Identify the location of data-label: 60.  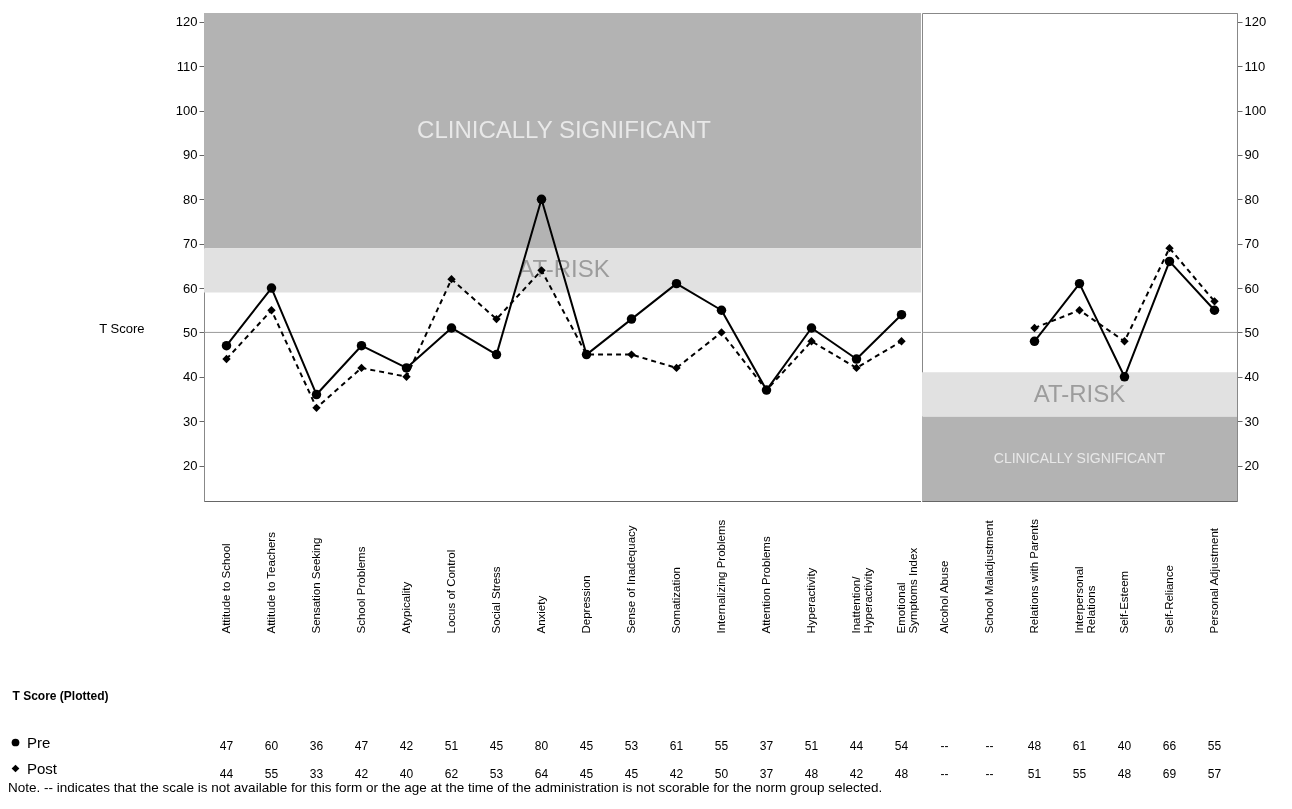
(271, 746).